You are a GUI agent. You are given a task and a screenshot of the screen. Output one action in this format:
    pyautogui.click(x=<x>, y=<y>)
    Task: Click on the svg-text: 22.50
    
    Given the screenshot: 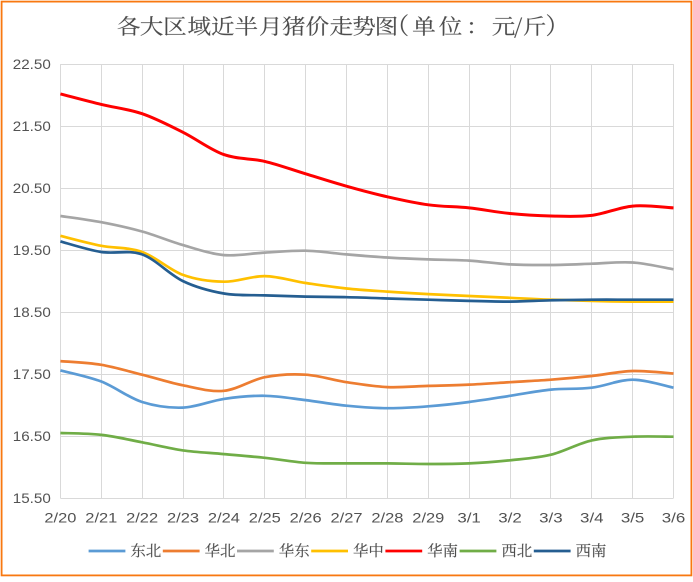 What is the action you would take?
    pyautogui.click(x=32, y=64)
    